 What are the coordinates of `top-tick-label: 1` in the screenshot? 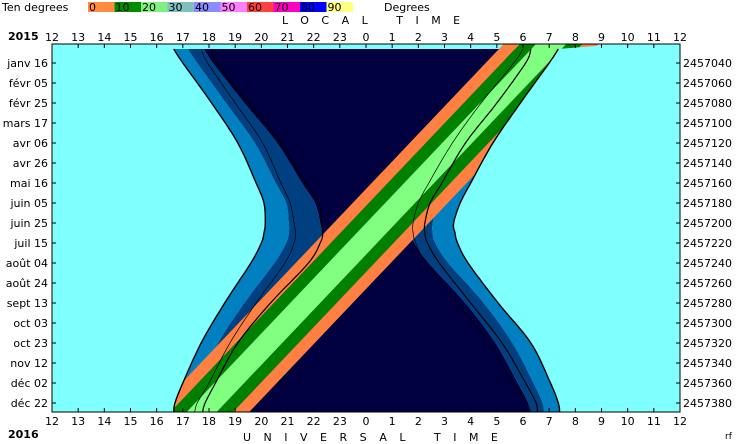 It's located at (392, 37).